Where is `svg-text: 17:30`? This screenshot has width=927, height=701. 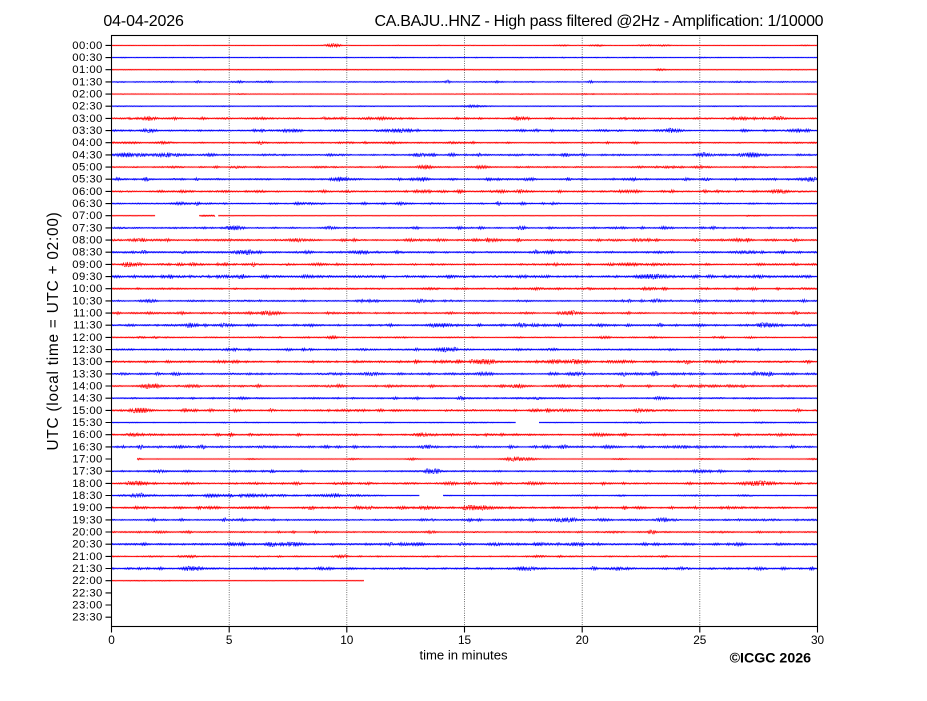 svg-text: 17:30 is located at coordinates (87, 472).